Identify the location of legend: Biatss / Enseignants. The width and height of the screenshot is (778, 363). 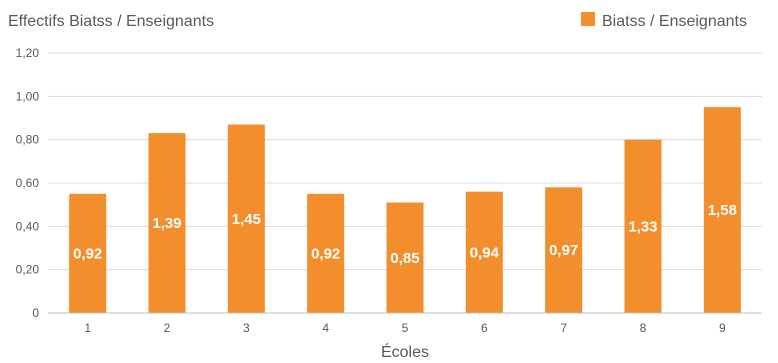
(664, 21).